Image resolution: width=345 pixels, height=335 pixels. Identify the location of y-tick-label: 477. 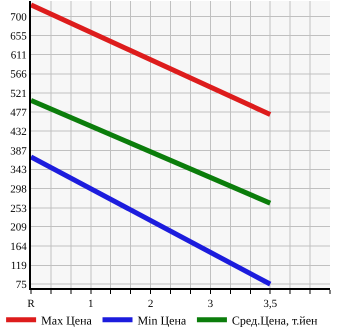
(19, 112).